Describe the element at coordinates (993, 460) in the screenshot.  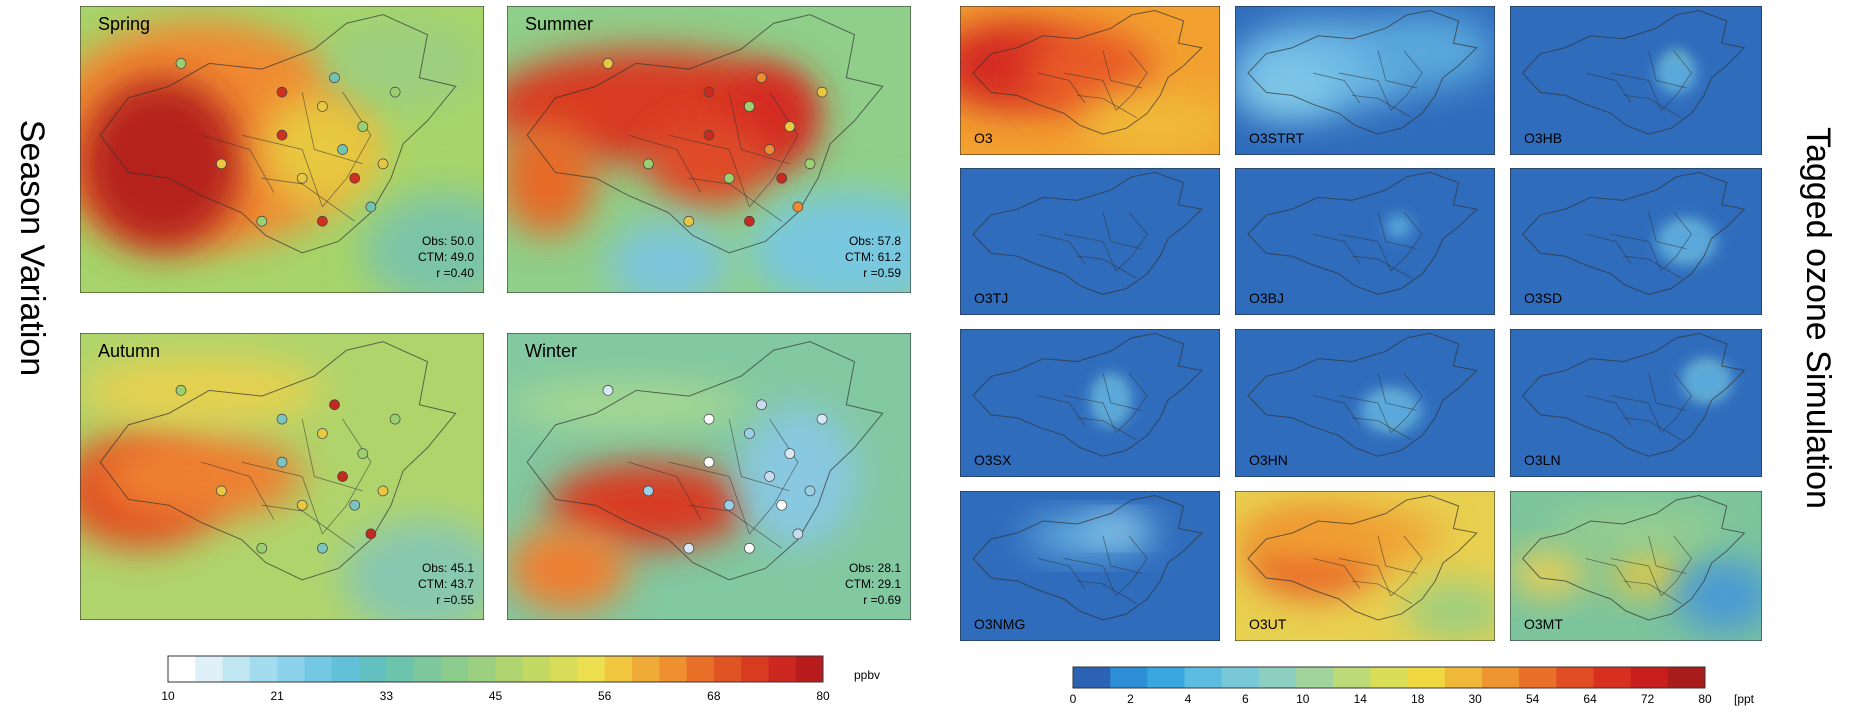
I see `panel-label: O3SX` at that location.